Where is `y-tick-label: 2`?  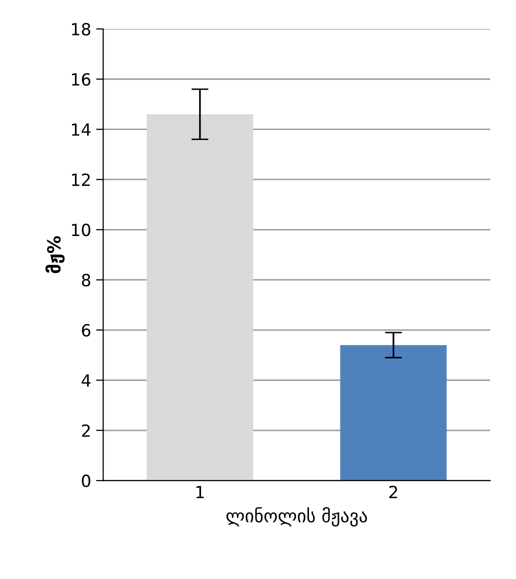
y-tick-label: 2 is located at coordinates (86, 430).